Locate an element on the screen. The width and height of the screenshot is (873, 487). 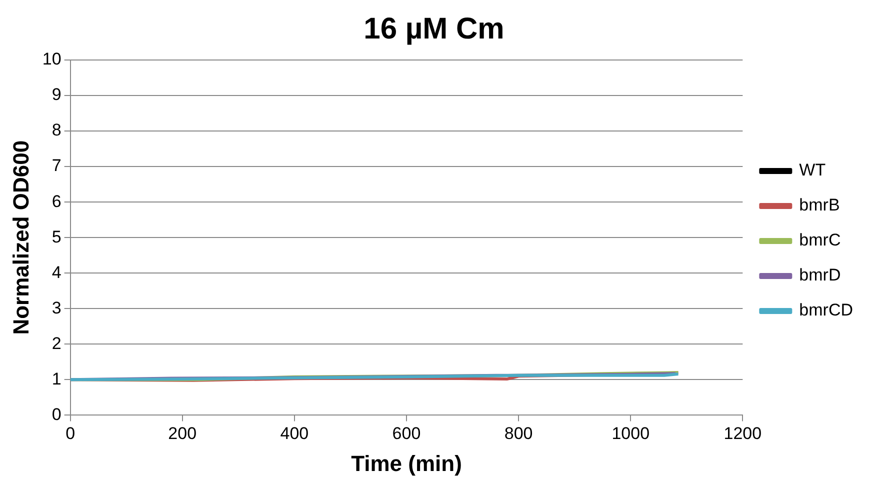
legend-label: bmrC is located at coordinates (820, 240).